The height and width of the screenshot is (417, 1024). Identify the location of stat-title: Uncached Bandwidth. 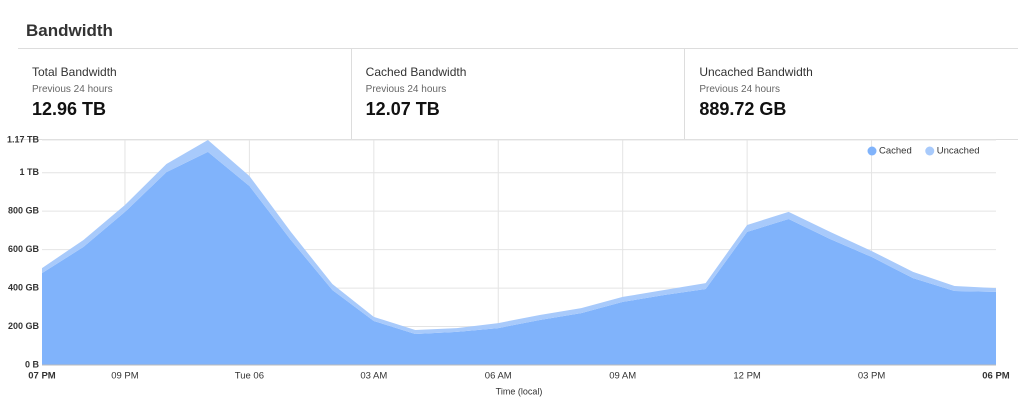
(756, 72).